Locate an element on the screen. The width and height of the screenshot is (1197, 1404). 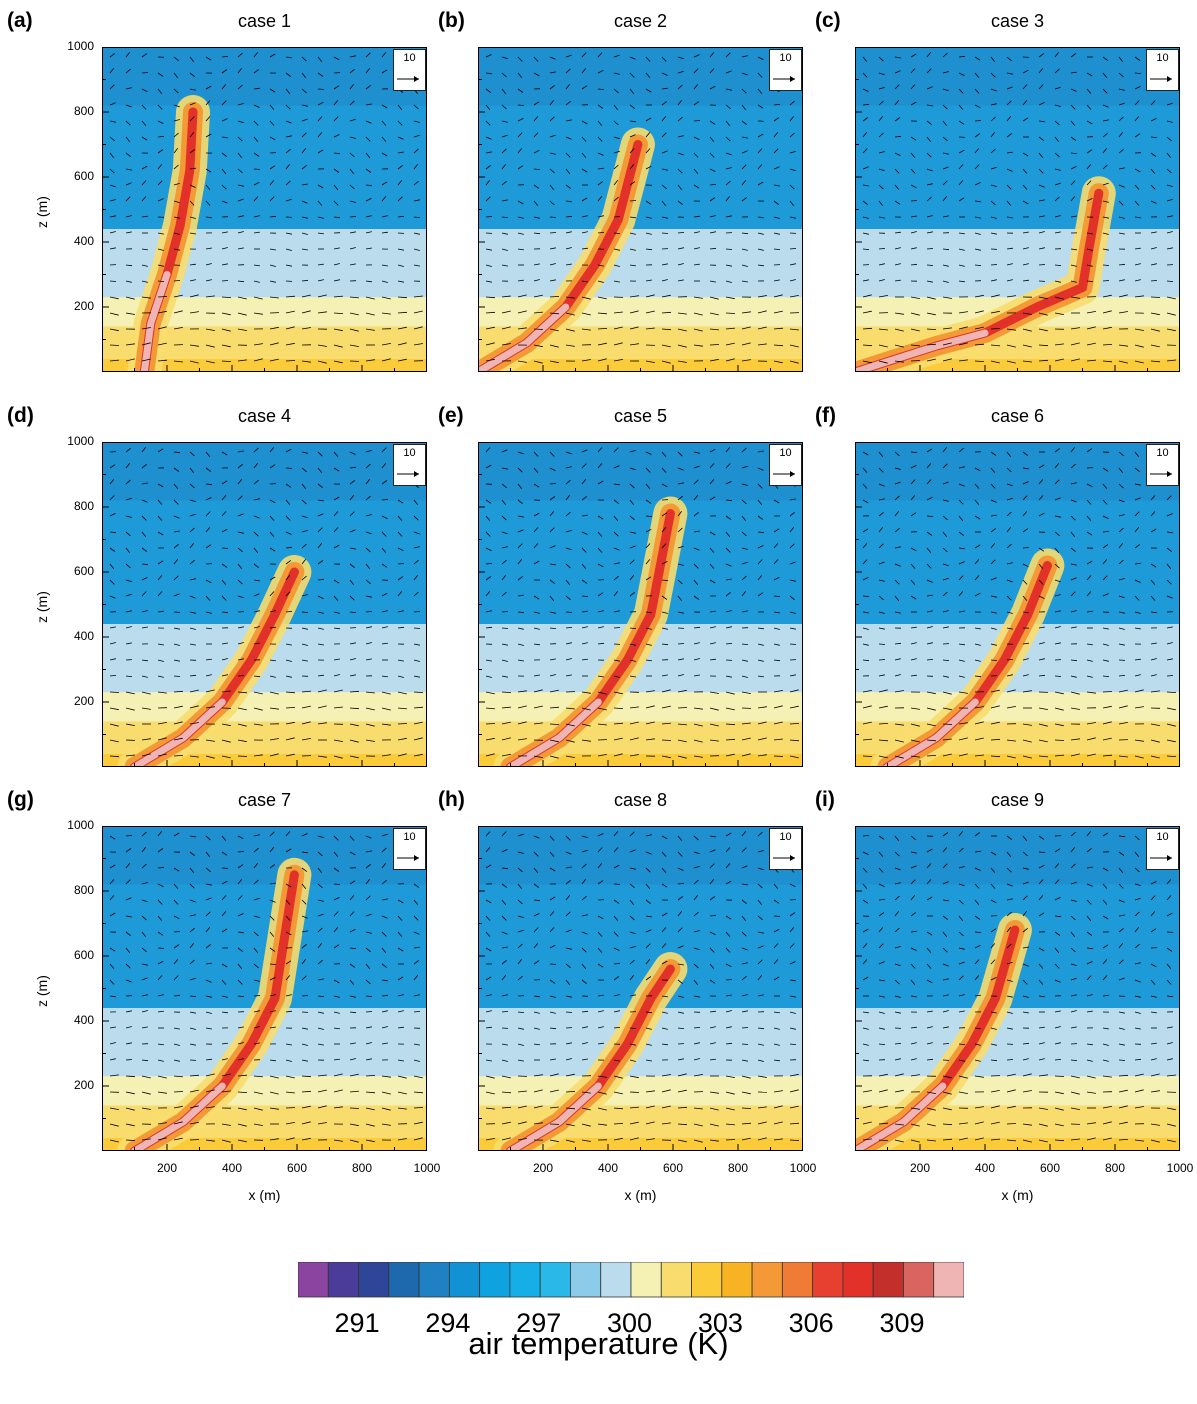
x-tick-label: 600 is located at coordinates (673, 1168).